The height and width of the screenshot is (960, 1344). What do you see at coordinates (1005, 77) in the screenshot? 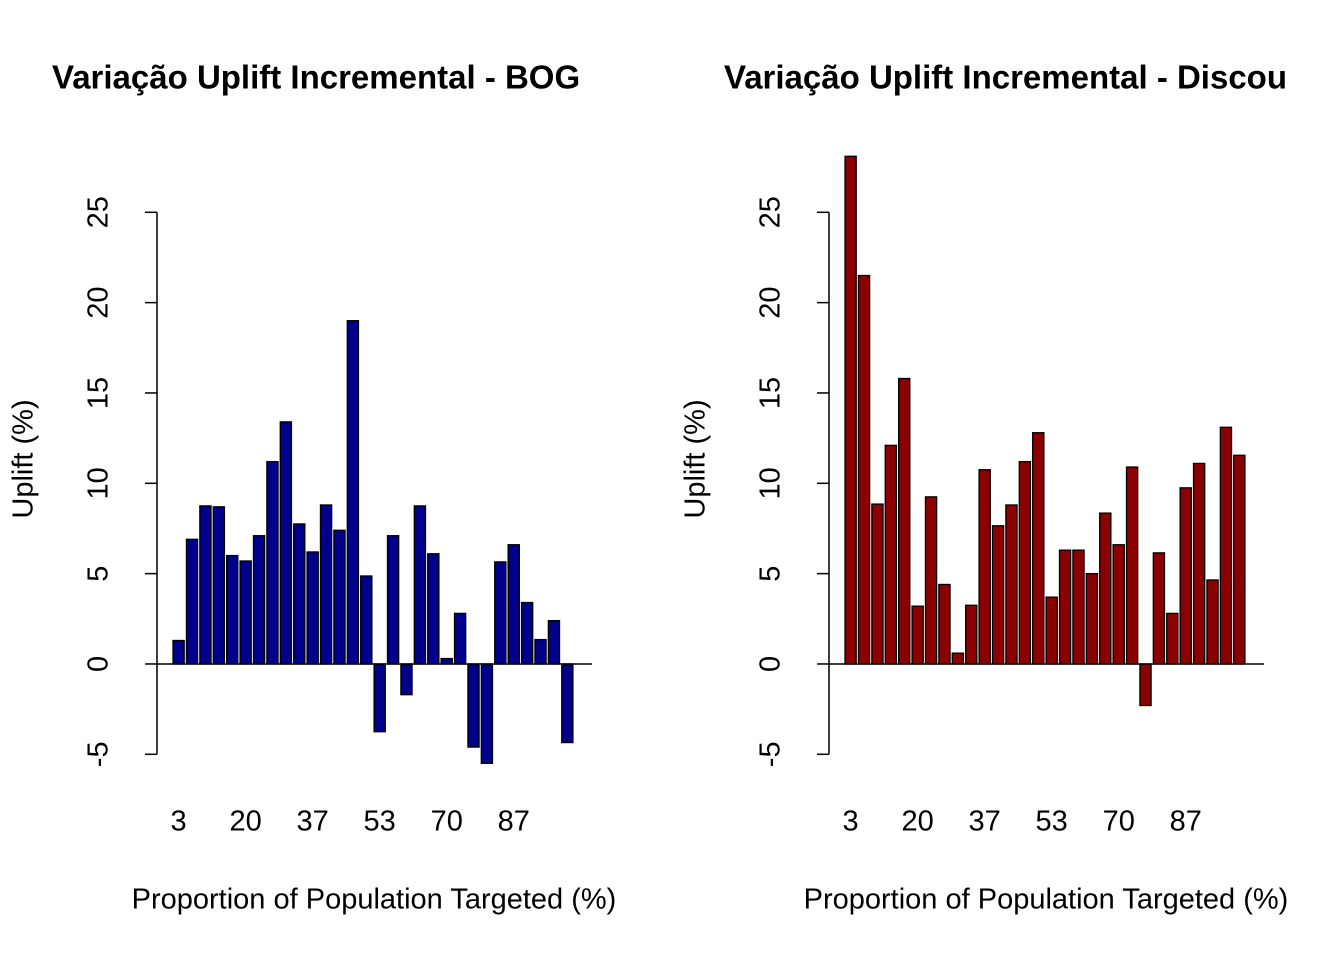
I see `chart-title: Variação Uplift Incremental - Discou` at bounding box center [1005, 77].